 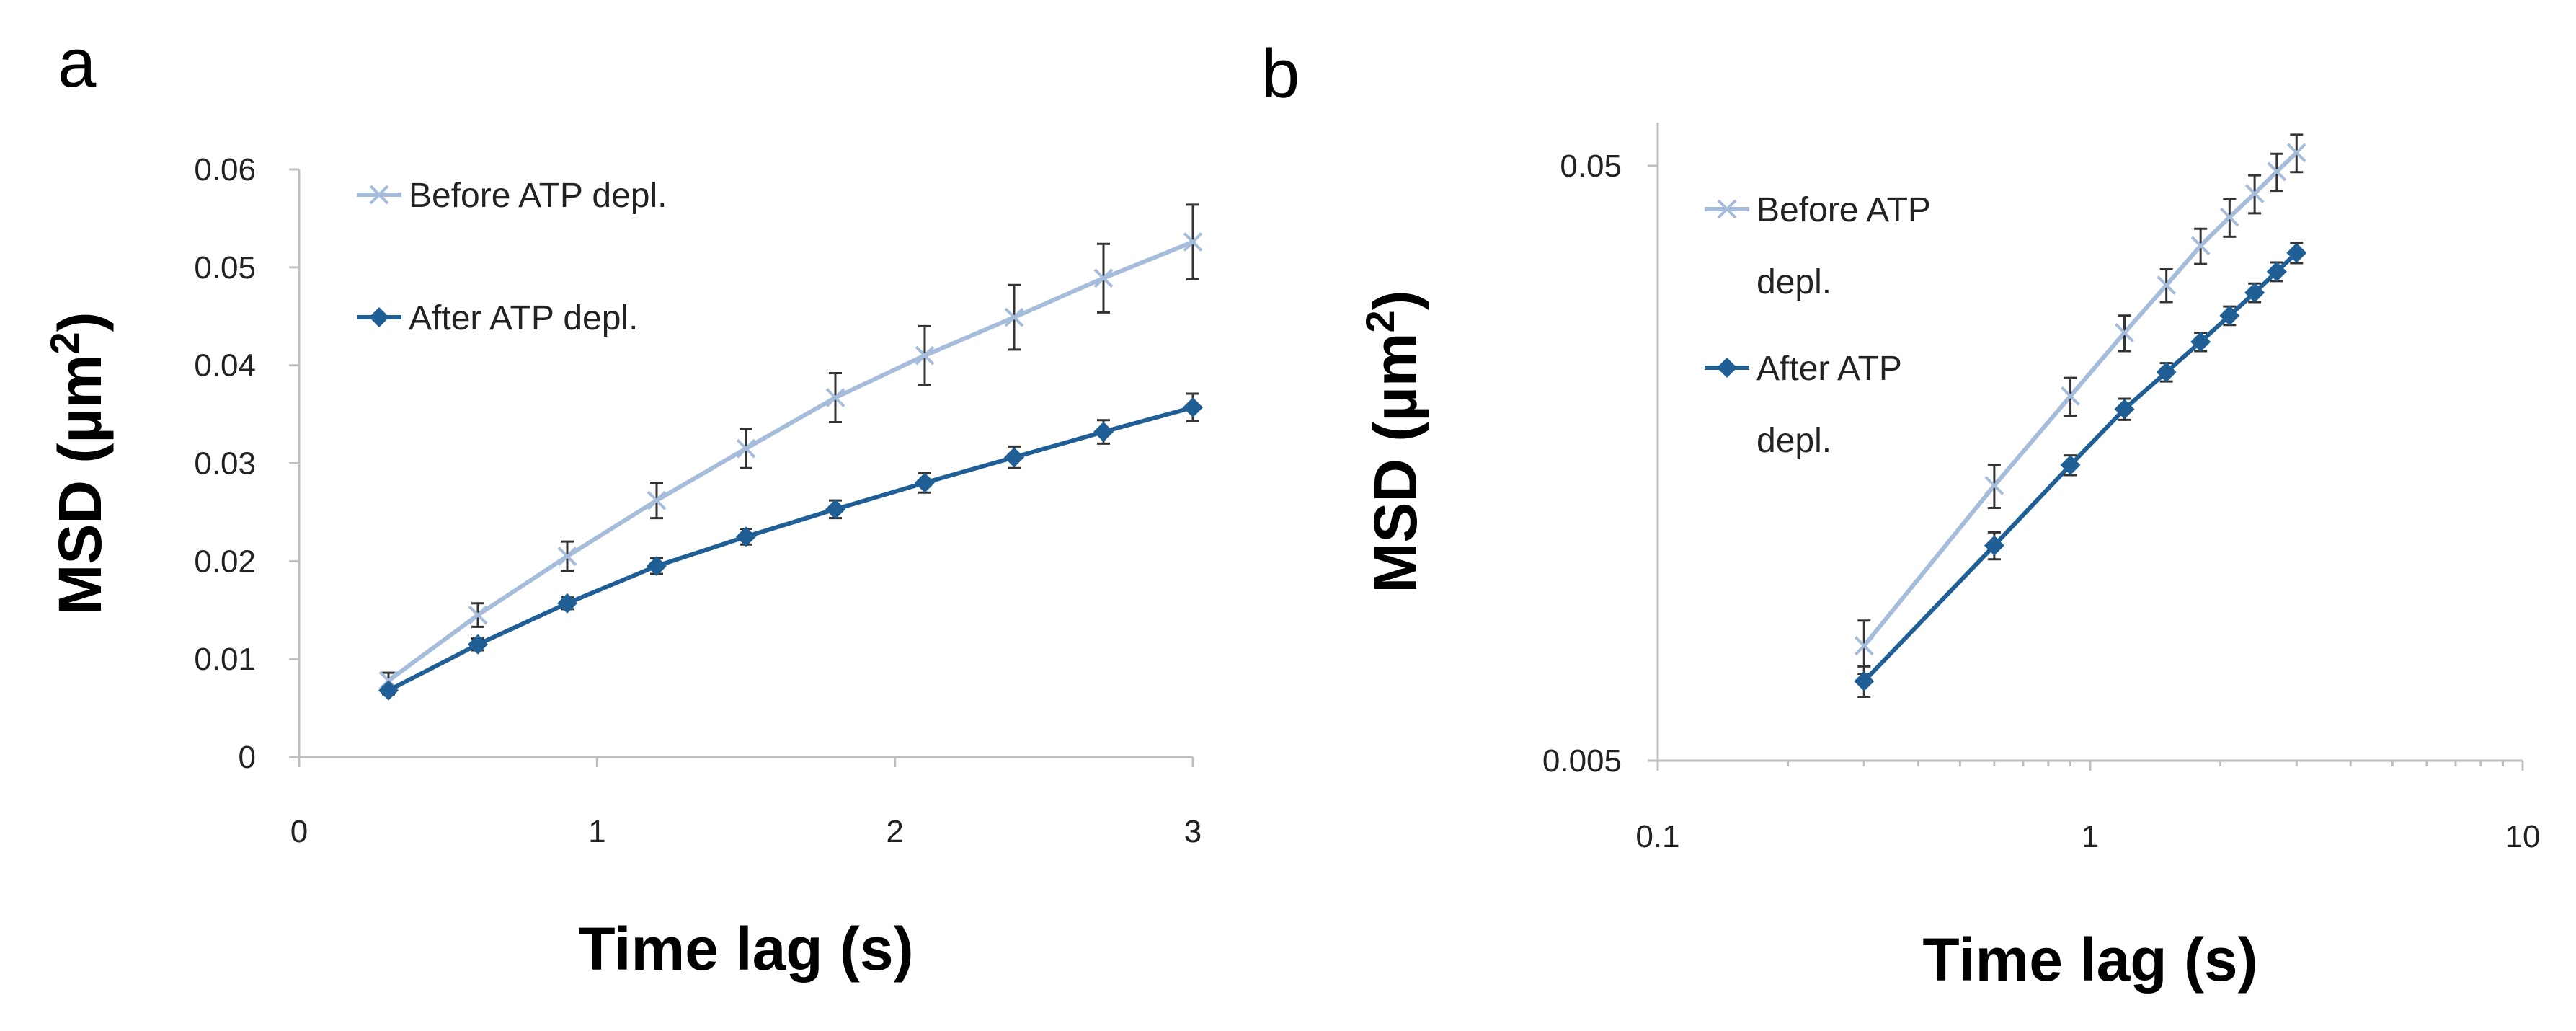 I want to click on legend-label: Before ATP, so click(x=1844, y=210).